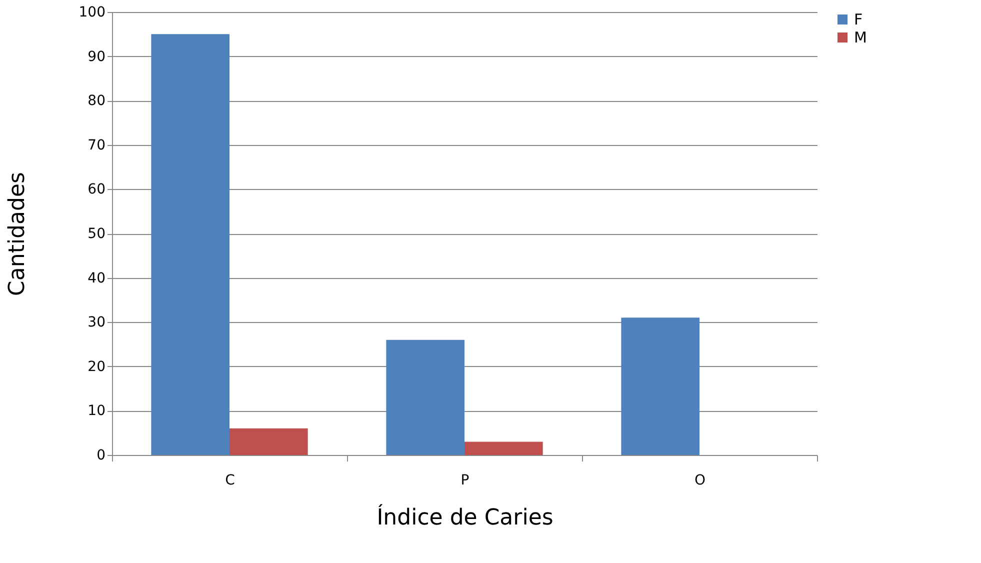  I want to click on y-tick-label: 0, so click(101, 456).